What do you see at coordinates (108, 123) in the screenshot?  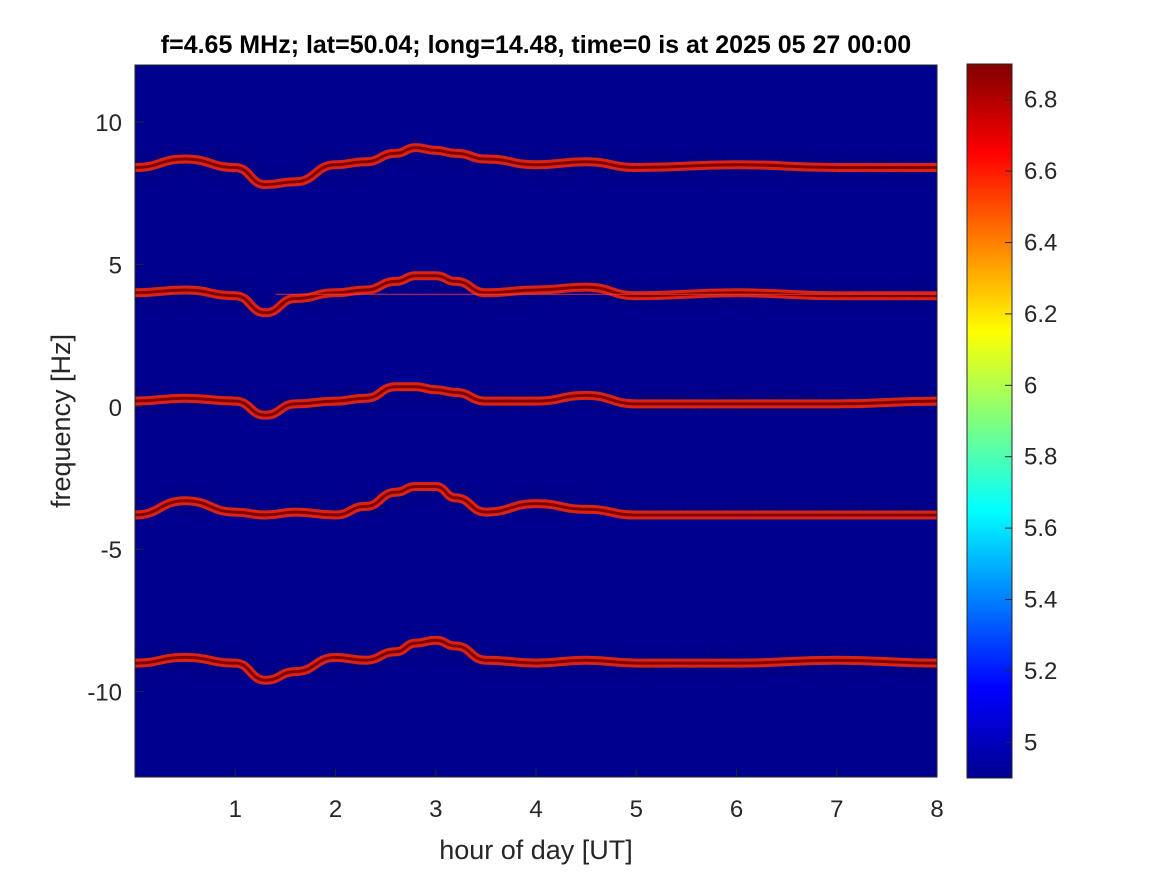 I see `y-tick-label: 10` at bounding box center [108, 123].